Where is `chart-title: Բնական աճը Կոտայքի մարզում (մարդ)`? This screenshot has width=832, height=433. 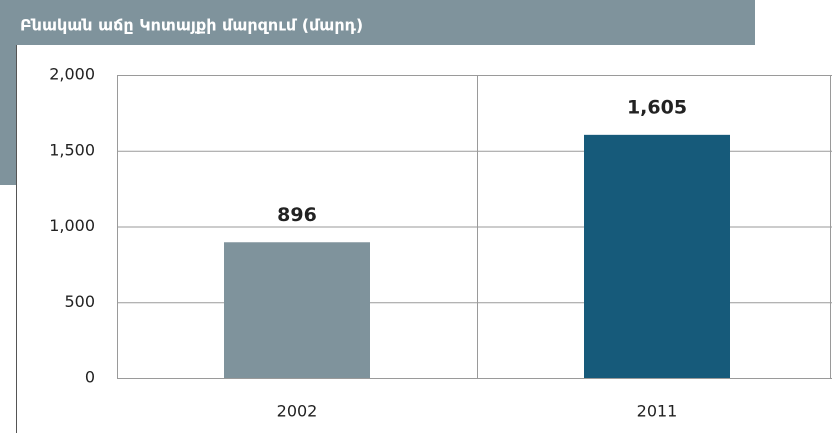
chart-title: Բնական աճը Կոտայքի մարզում (մարդ) is located at coordinates (191, 25).